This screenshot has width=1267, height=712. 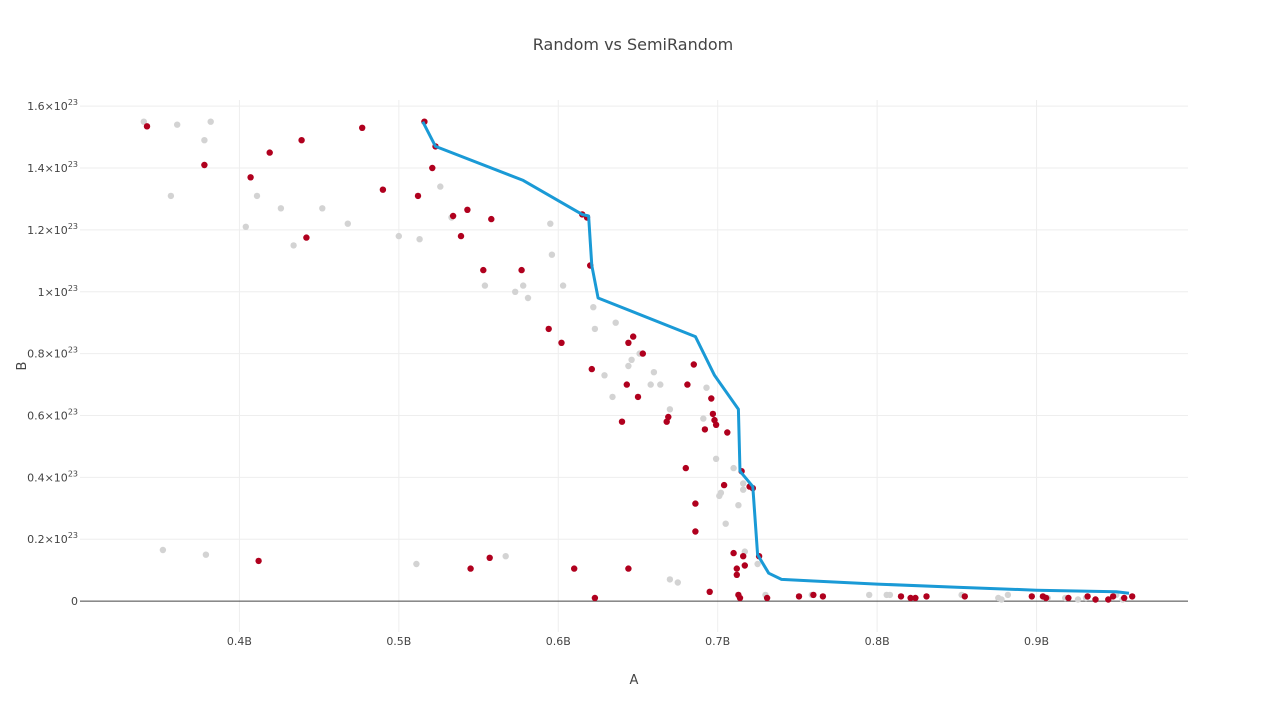 What do you see at coordinates (52, 538) in the screenshot?
I see `y-tick-label: 0.2×1023` at bounding box center [52, 538].